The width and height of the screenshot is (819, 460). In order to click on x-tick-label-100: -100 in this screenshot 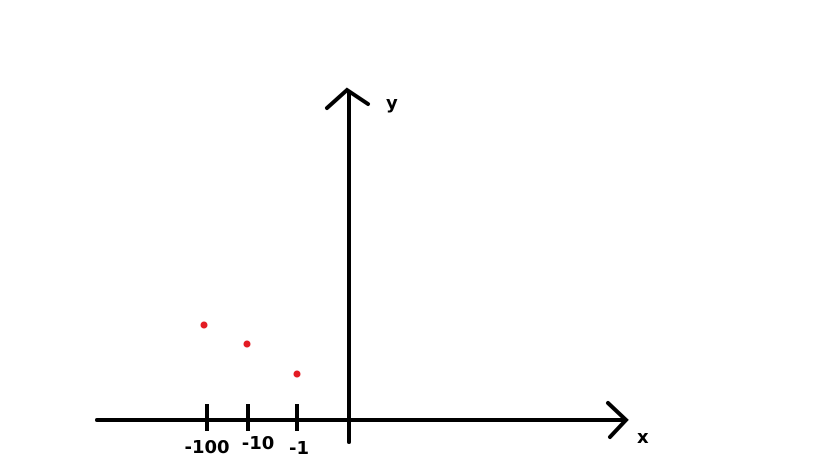, I will do `click(206, 447)`.